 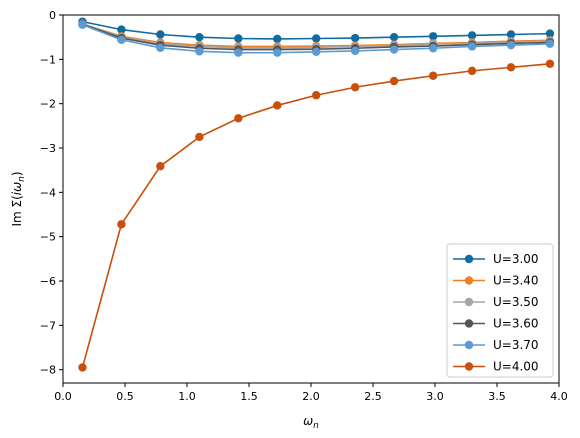 What do you see at coordinates (48, 59) in the screenshot?
I see `y-tick-label: −1` at bounding box center [48, 59].